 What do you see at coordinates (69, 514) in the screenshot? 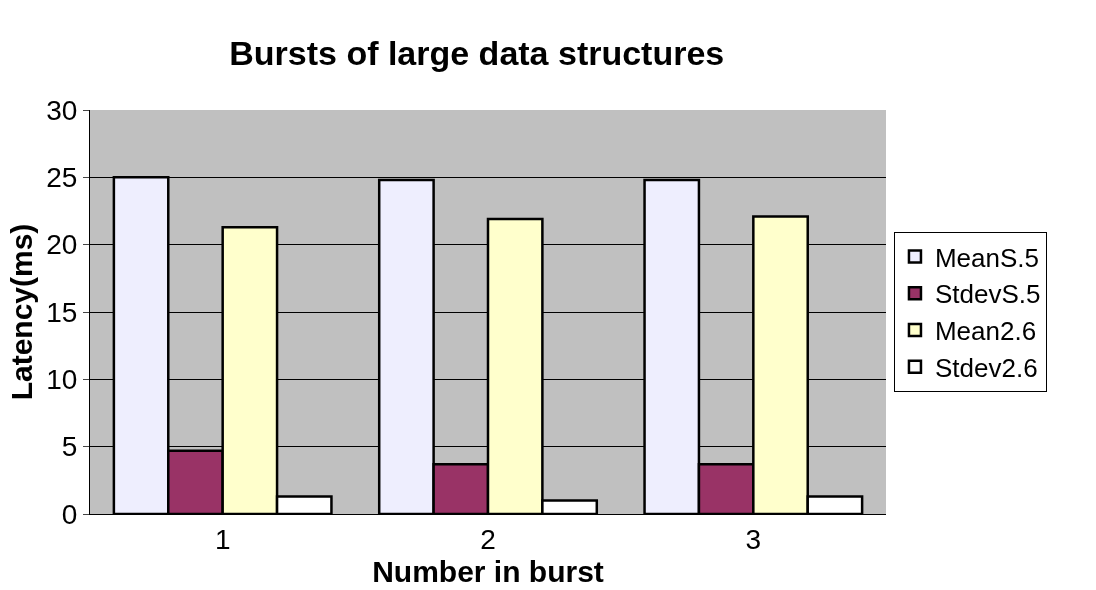
I see `y-tick-label: 0` at bounding box center [69, 514].